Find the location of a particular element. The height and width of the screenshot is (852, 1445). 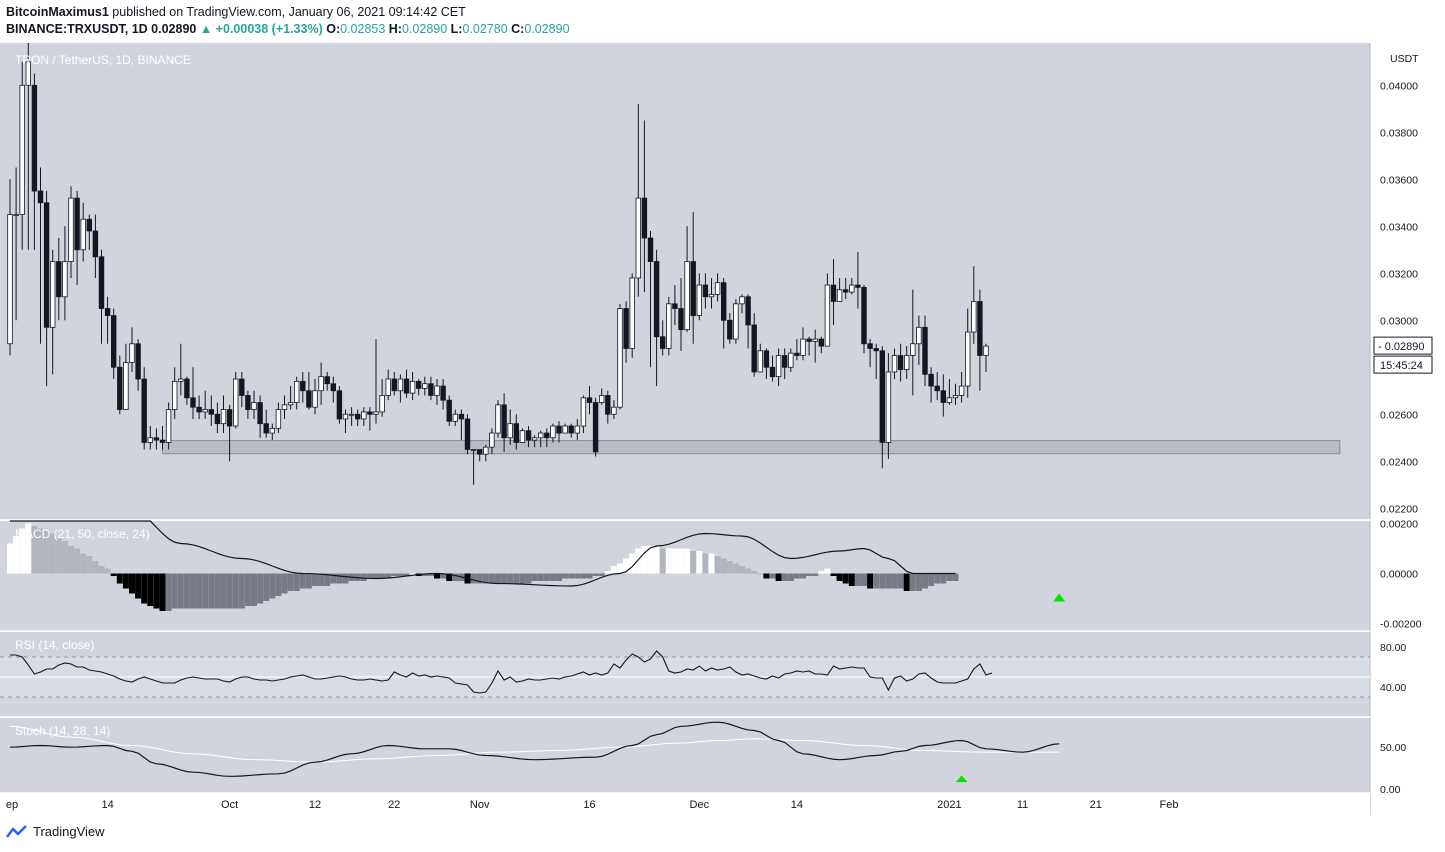

macd-line is located at coordinates (483, 553).